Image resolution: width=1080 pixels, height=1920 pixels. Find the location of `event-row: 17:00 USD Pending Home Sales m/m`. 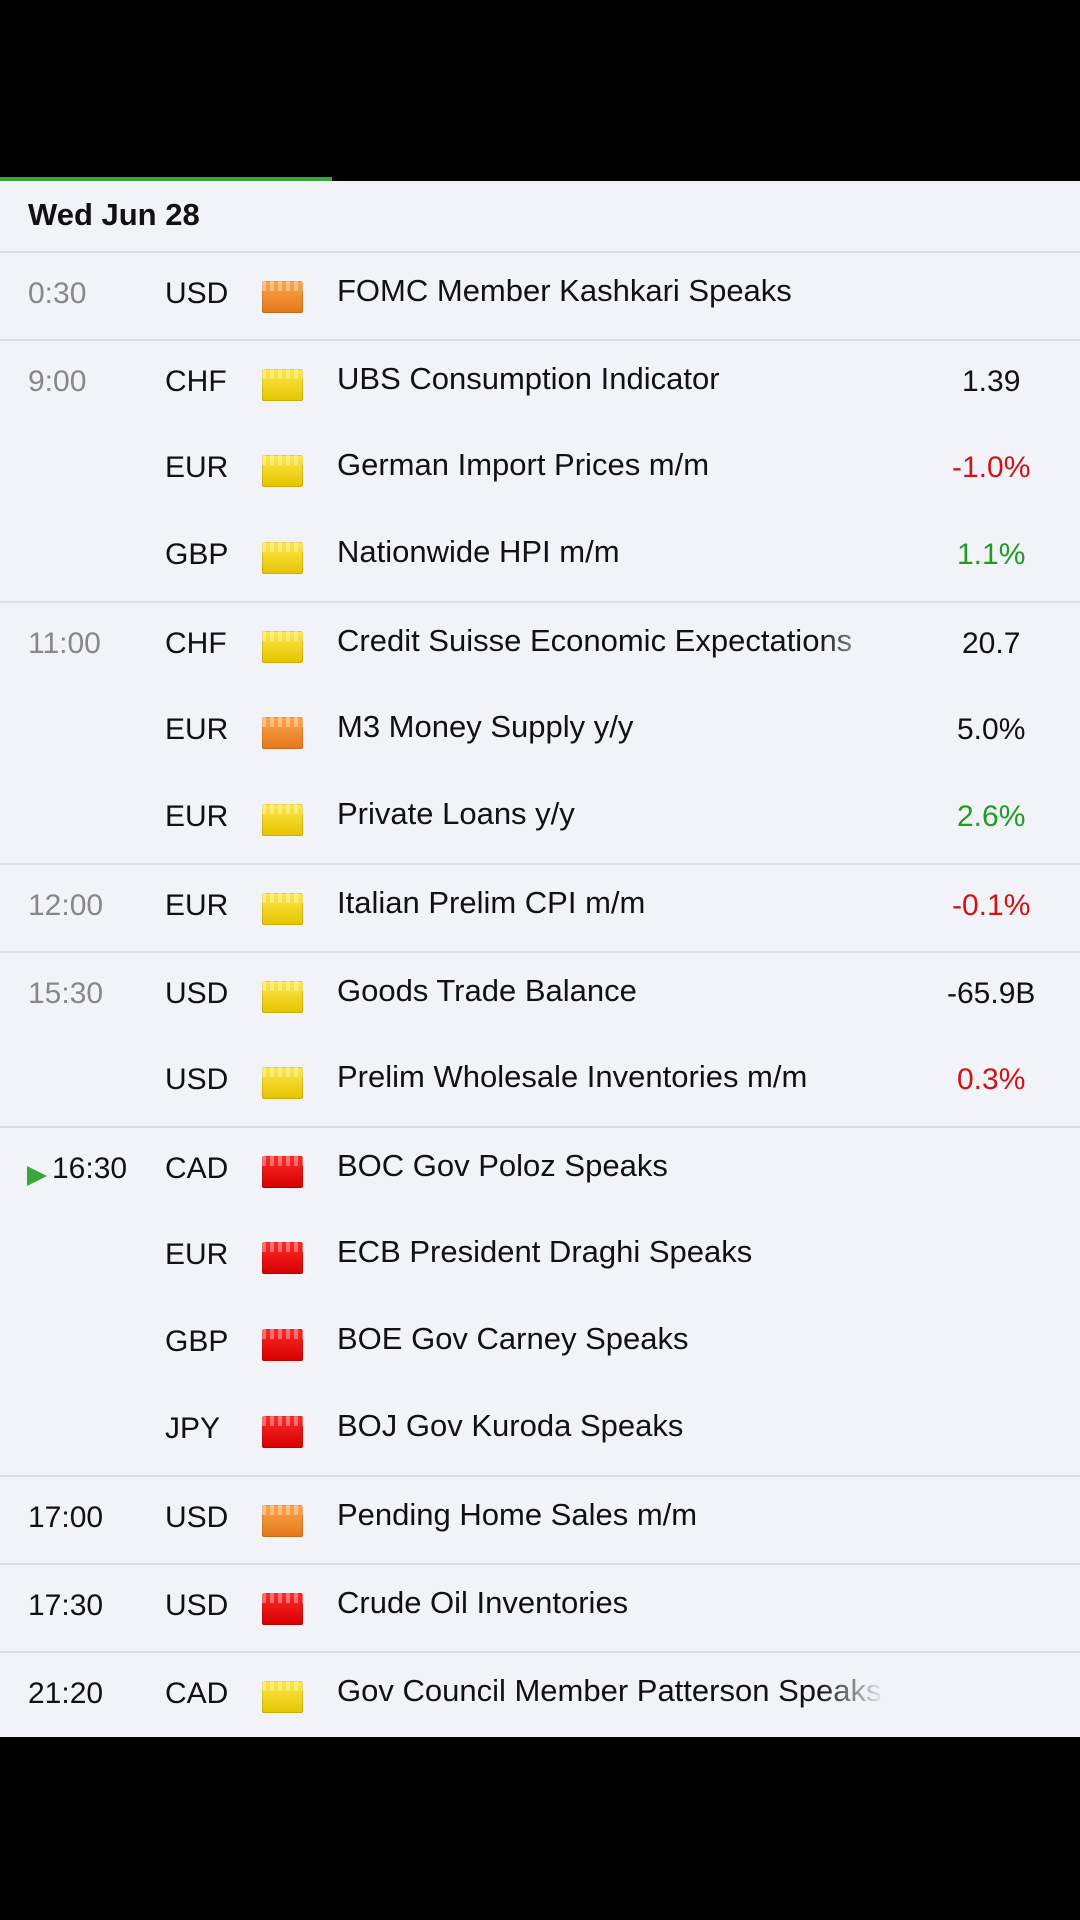

event-row: 17:00 USD Pending Home Sales m/m is located at coordinates (540, 1520).